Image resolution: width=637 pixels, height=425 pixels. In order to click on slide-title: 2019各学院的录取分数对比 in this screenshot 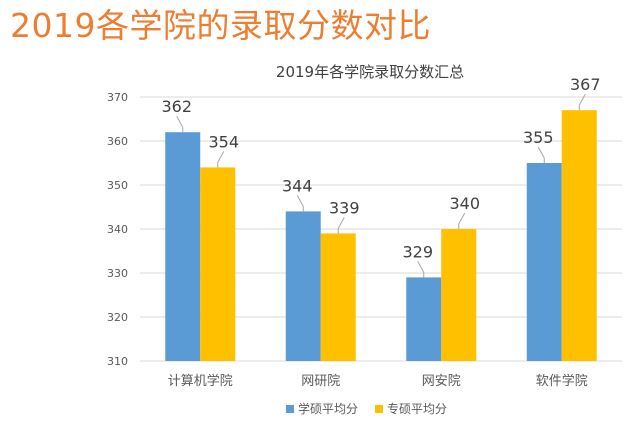, I will do `click(220, 25)`.